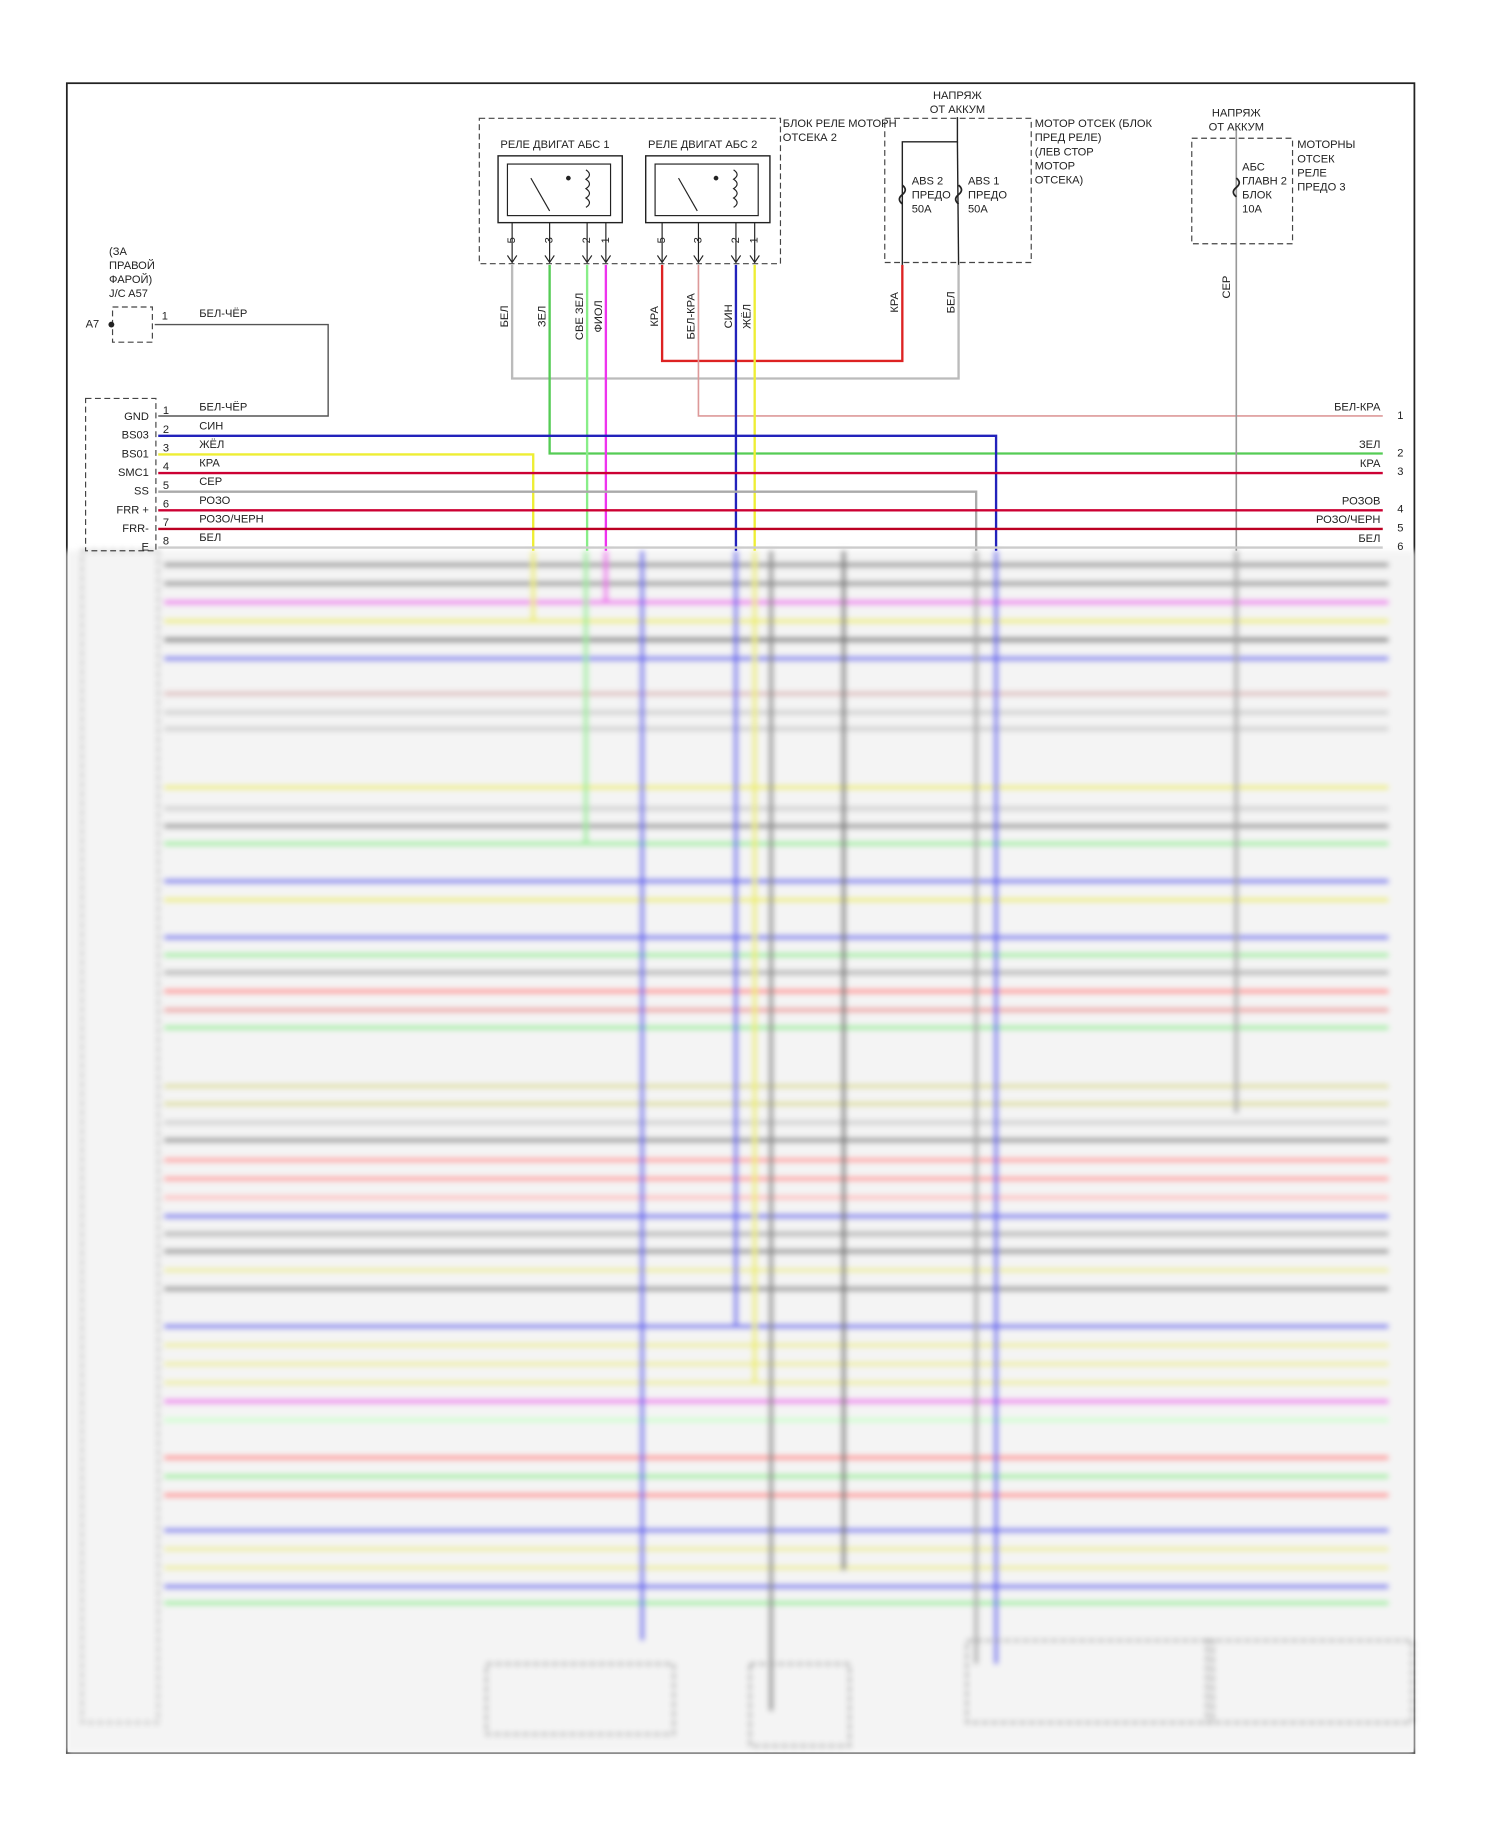 The image size is (1500, 1828). I want to click on label: РЕЛЕ ДВИГАТ АБС 2, so click(702, 145).